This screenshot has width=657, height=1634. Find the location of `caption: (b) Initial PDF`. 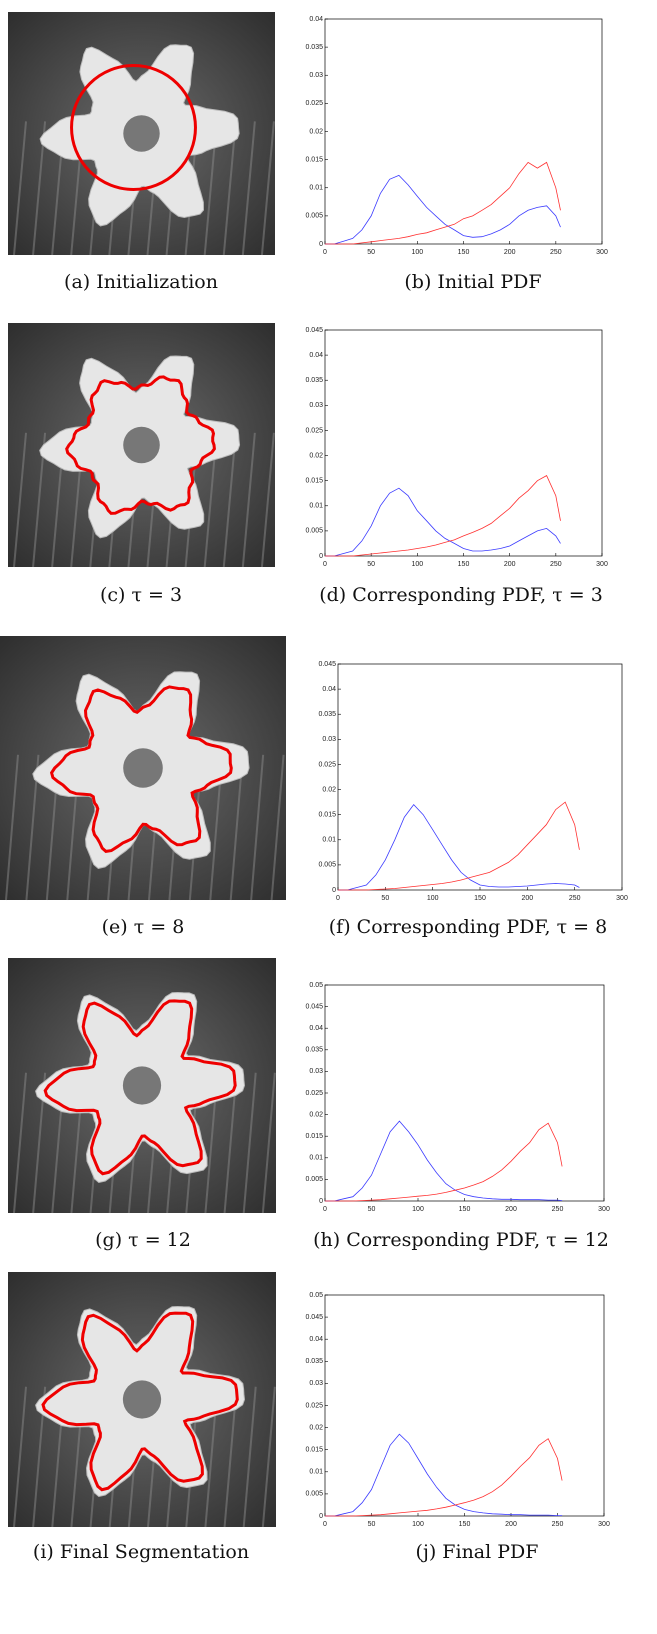

caption: (b) Initial PDF is located at coordinates (472, 282).